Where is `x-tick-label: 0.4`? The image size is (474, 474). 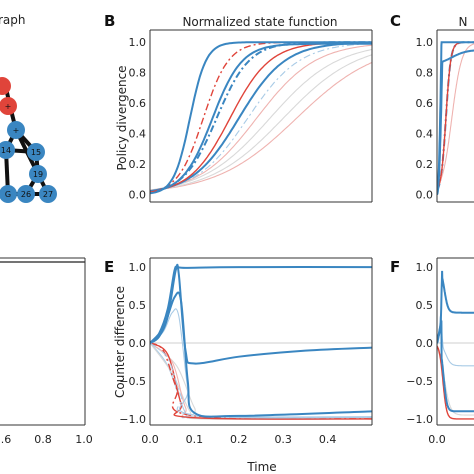
x-tick-label: 0.4 is located at coordinates (328, 439).